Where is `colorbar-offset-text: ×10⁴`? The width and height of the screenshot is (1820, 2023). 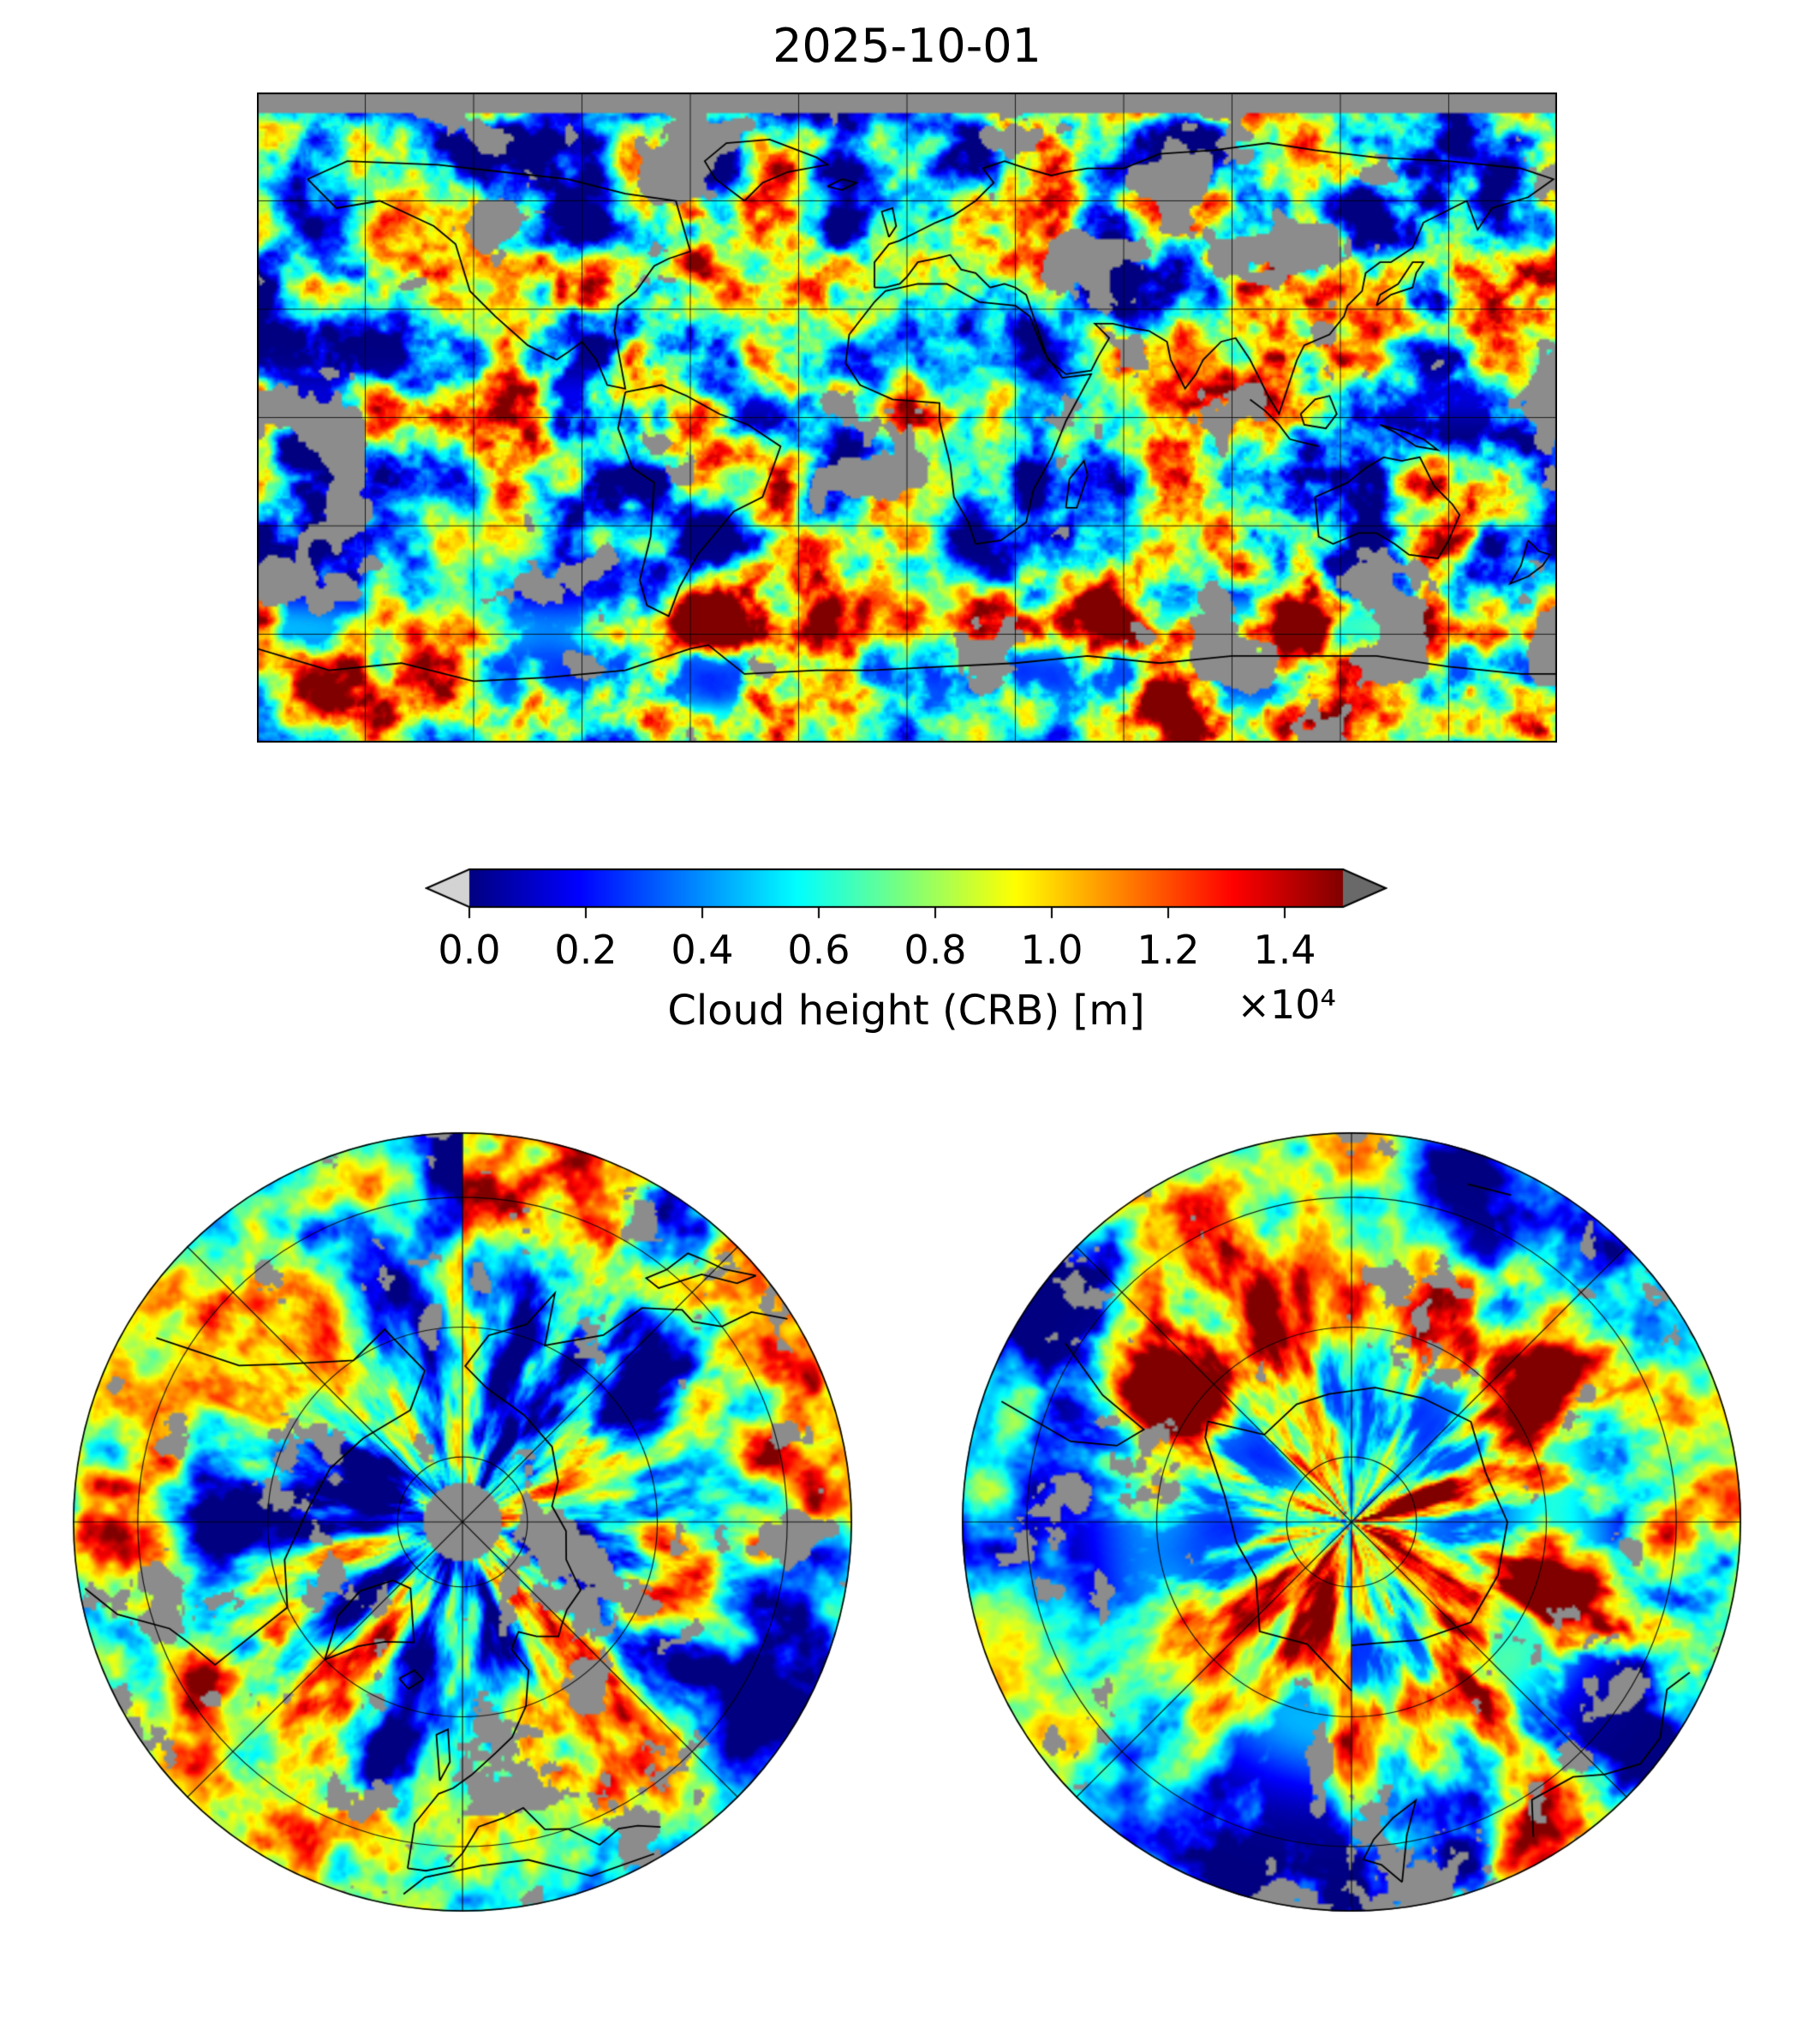
colorbar-offset-text: ×10⁴ is located at coordinates (1286, 1005).